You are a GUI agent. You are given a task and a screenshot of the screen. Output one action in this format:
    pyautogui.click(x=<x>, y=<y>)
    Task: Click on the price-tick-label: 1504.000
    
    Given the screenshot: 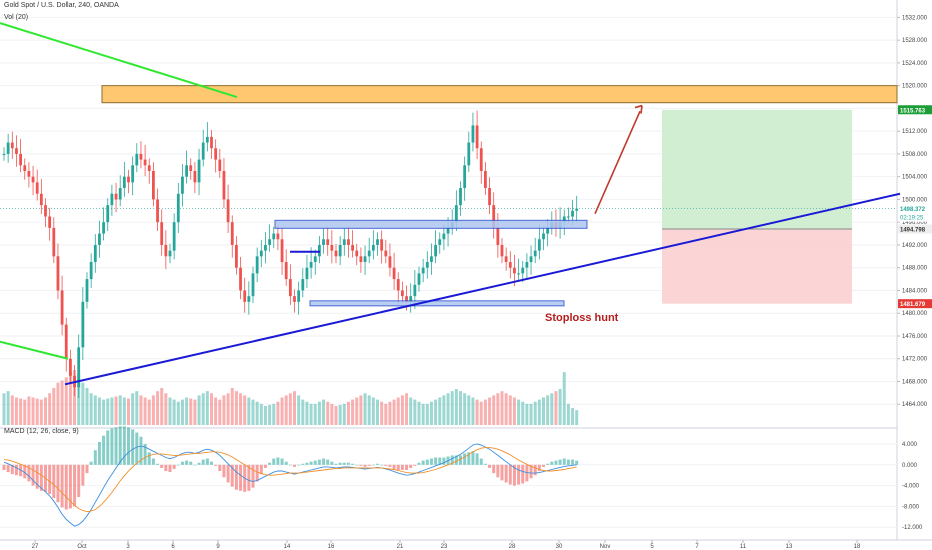 What is the action you would take?
    pyautogui.click(x=915, y=178)
    